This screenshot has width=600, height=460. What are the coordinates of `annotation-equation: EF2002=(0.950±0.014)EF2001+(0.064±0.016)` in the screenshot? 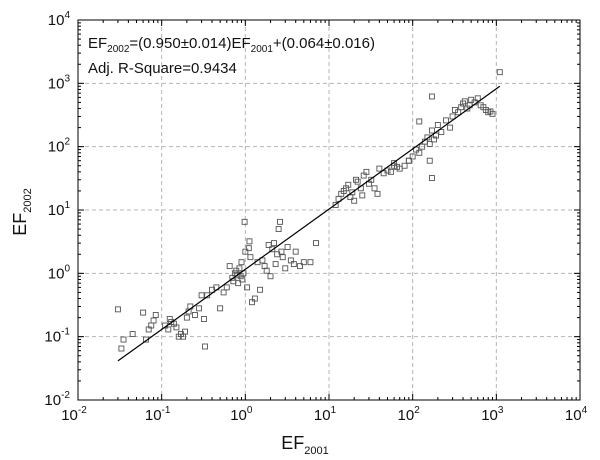 It's located at (231, 45).